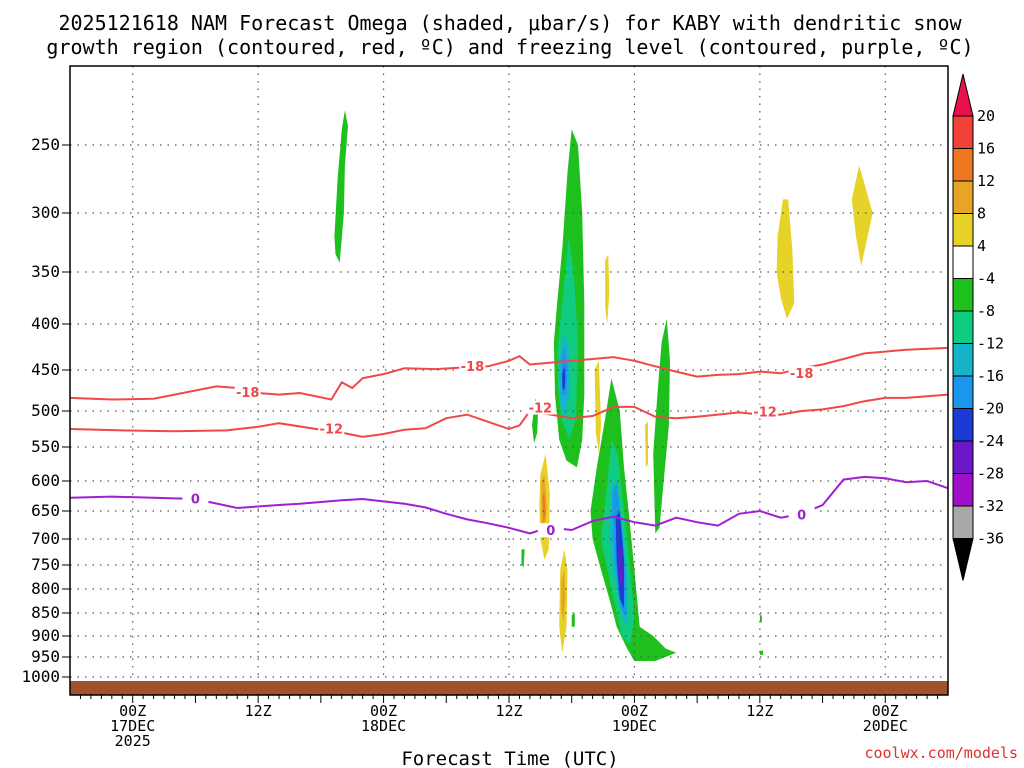 Image resolution: width=1024 pixels, height=768 pixels. What do you see at coordinates (990, 539) in the screenshot?
I see `colorbar-label: -36` at bounding box center [990, 539].